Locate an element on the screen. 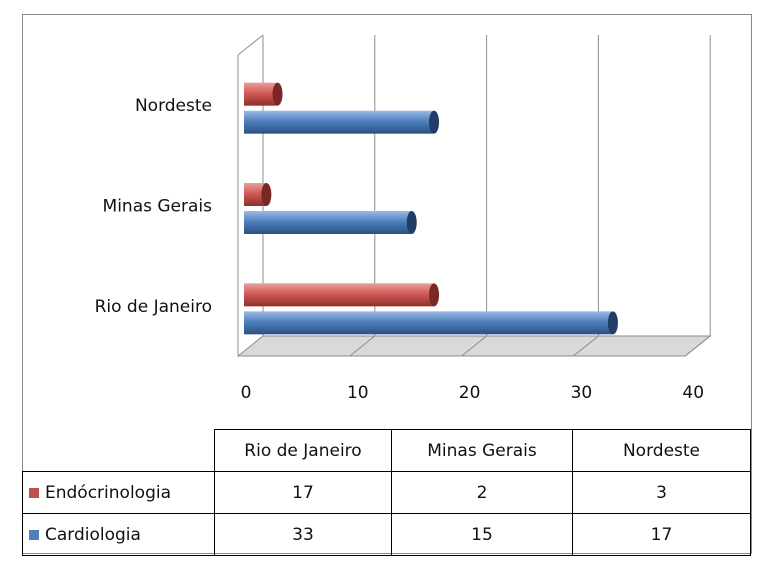  table-header-cell: Minas Gerais is located at coordinates (482, 450).